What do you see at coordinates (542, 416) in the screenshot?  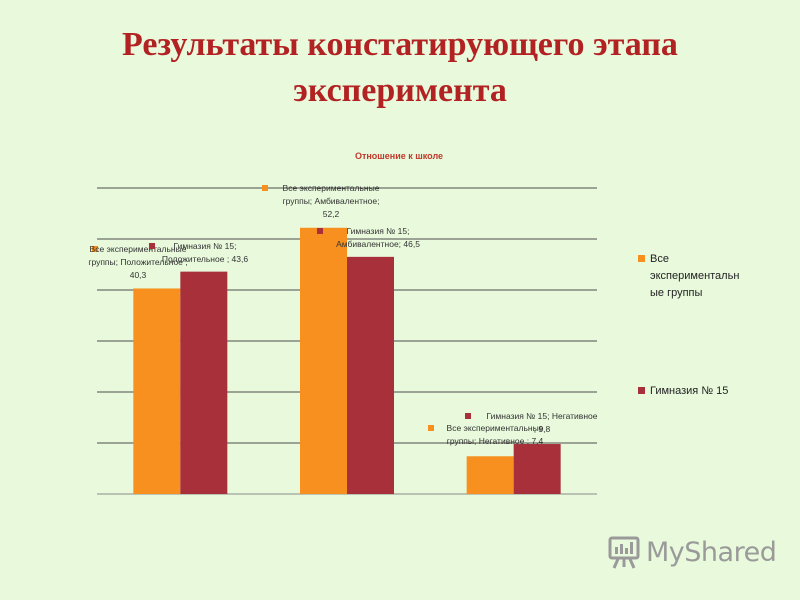 I see `data-label-text: Гимназия № 15; Негативное` at bounding box center [542, 416].